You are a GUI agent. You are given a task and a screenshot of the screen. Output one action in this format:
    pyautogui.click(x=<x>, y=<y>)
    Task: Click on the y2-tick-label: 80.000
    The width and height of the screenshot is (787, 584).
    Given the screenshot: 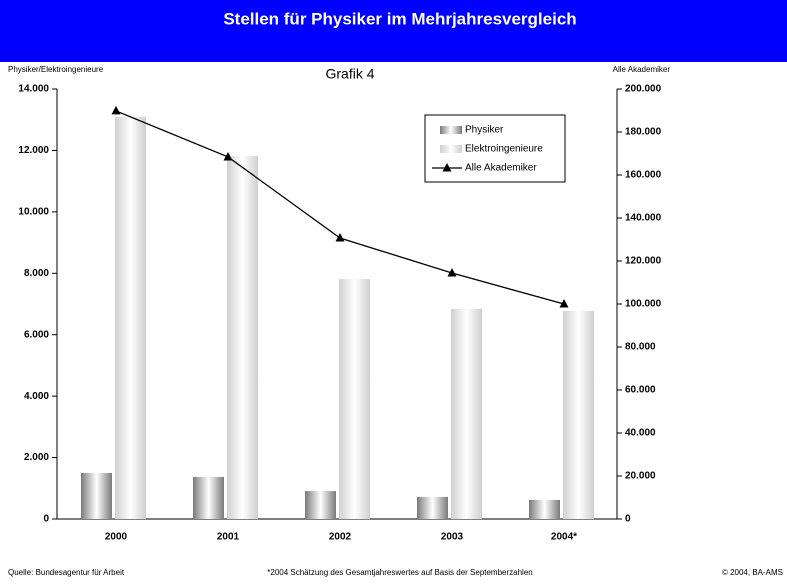 What is the action you would take?
    pyautogui.click(x=640, y=347)
    